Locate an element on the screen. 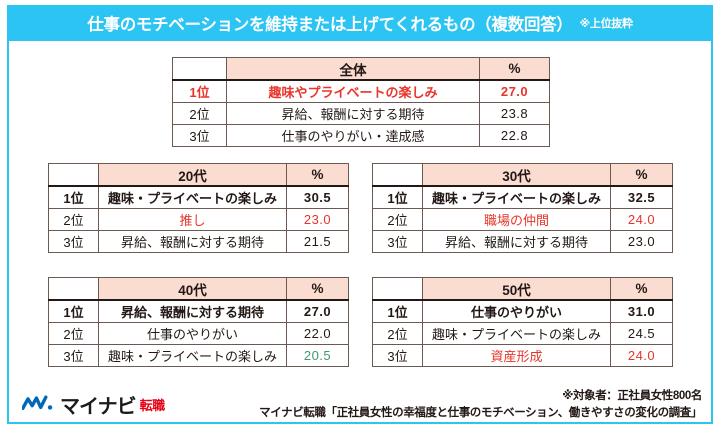  row-value: 24.5 is located at coordinates (641, 333).